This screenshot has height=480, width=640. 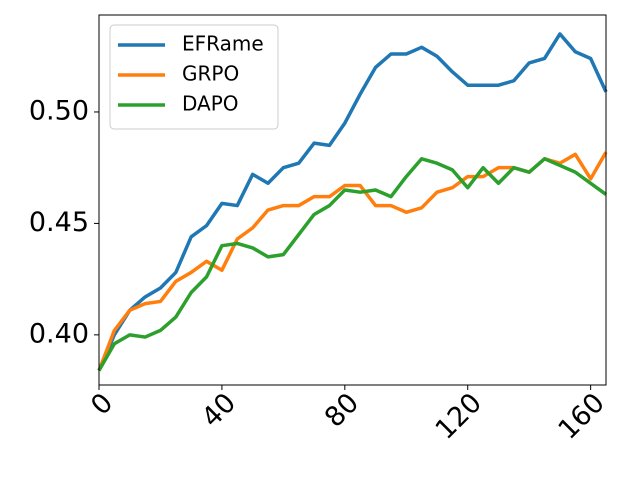 I want to click on x-tick-label: 40, so click(x=219, y=410).